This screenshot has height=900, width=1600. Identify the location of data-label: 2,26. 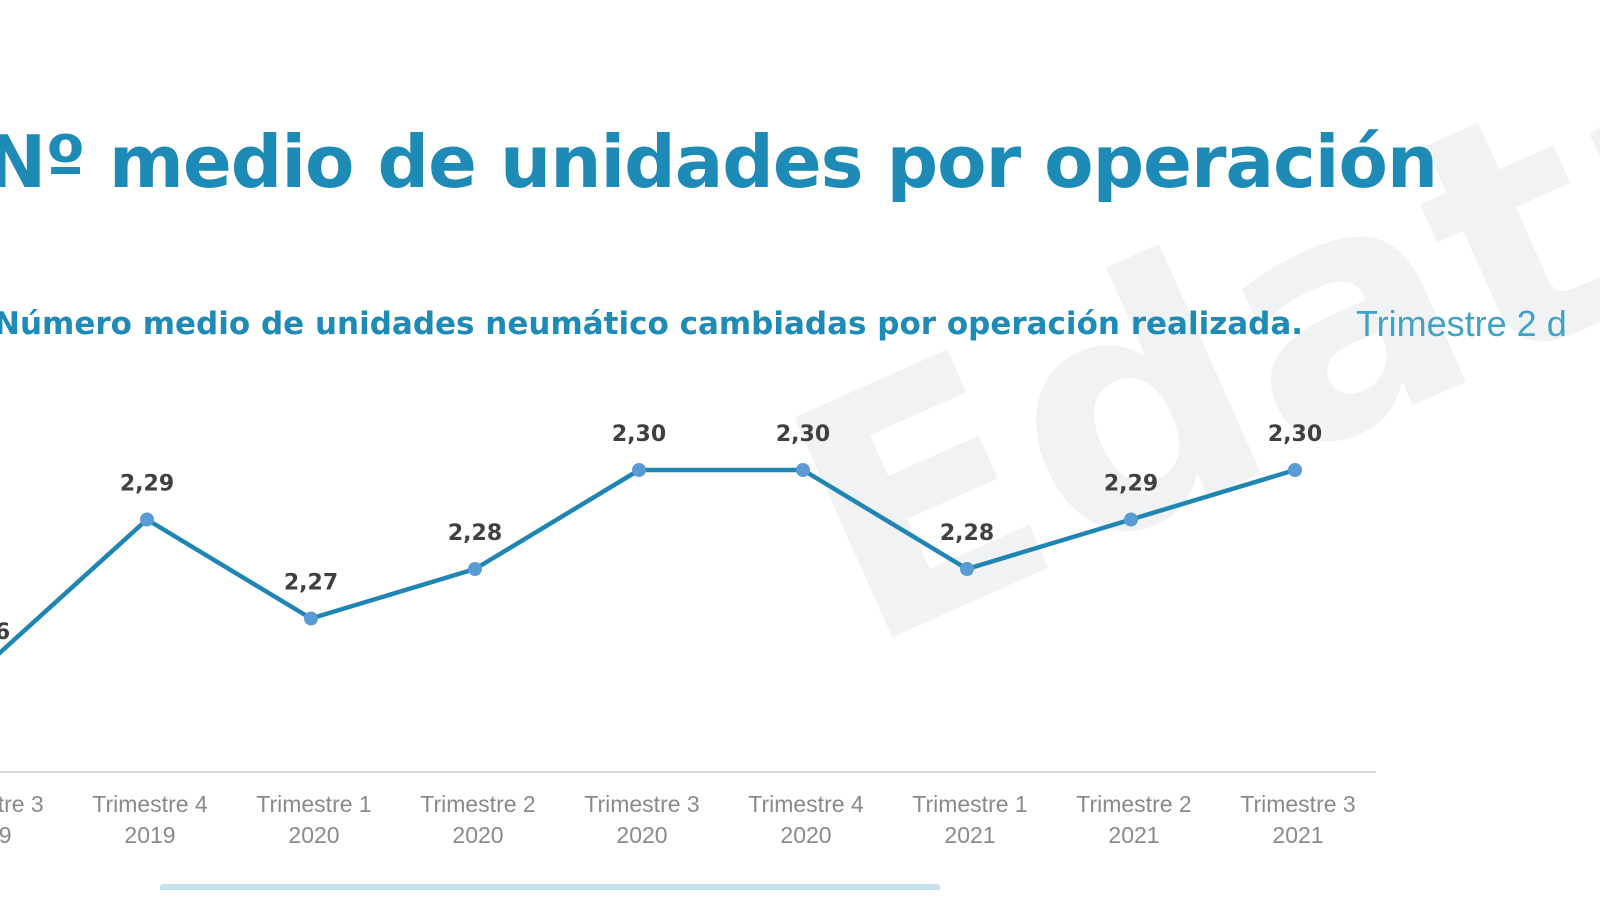
(5, 632).